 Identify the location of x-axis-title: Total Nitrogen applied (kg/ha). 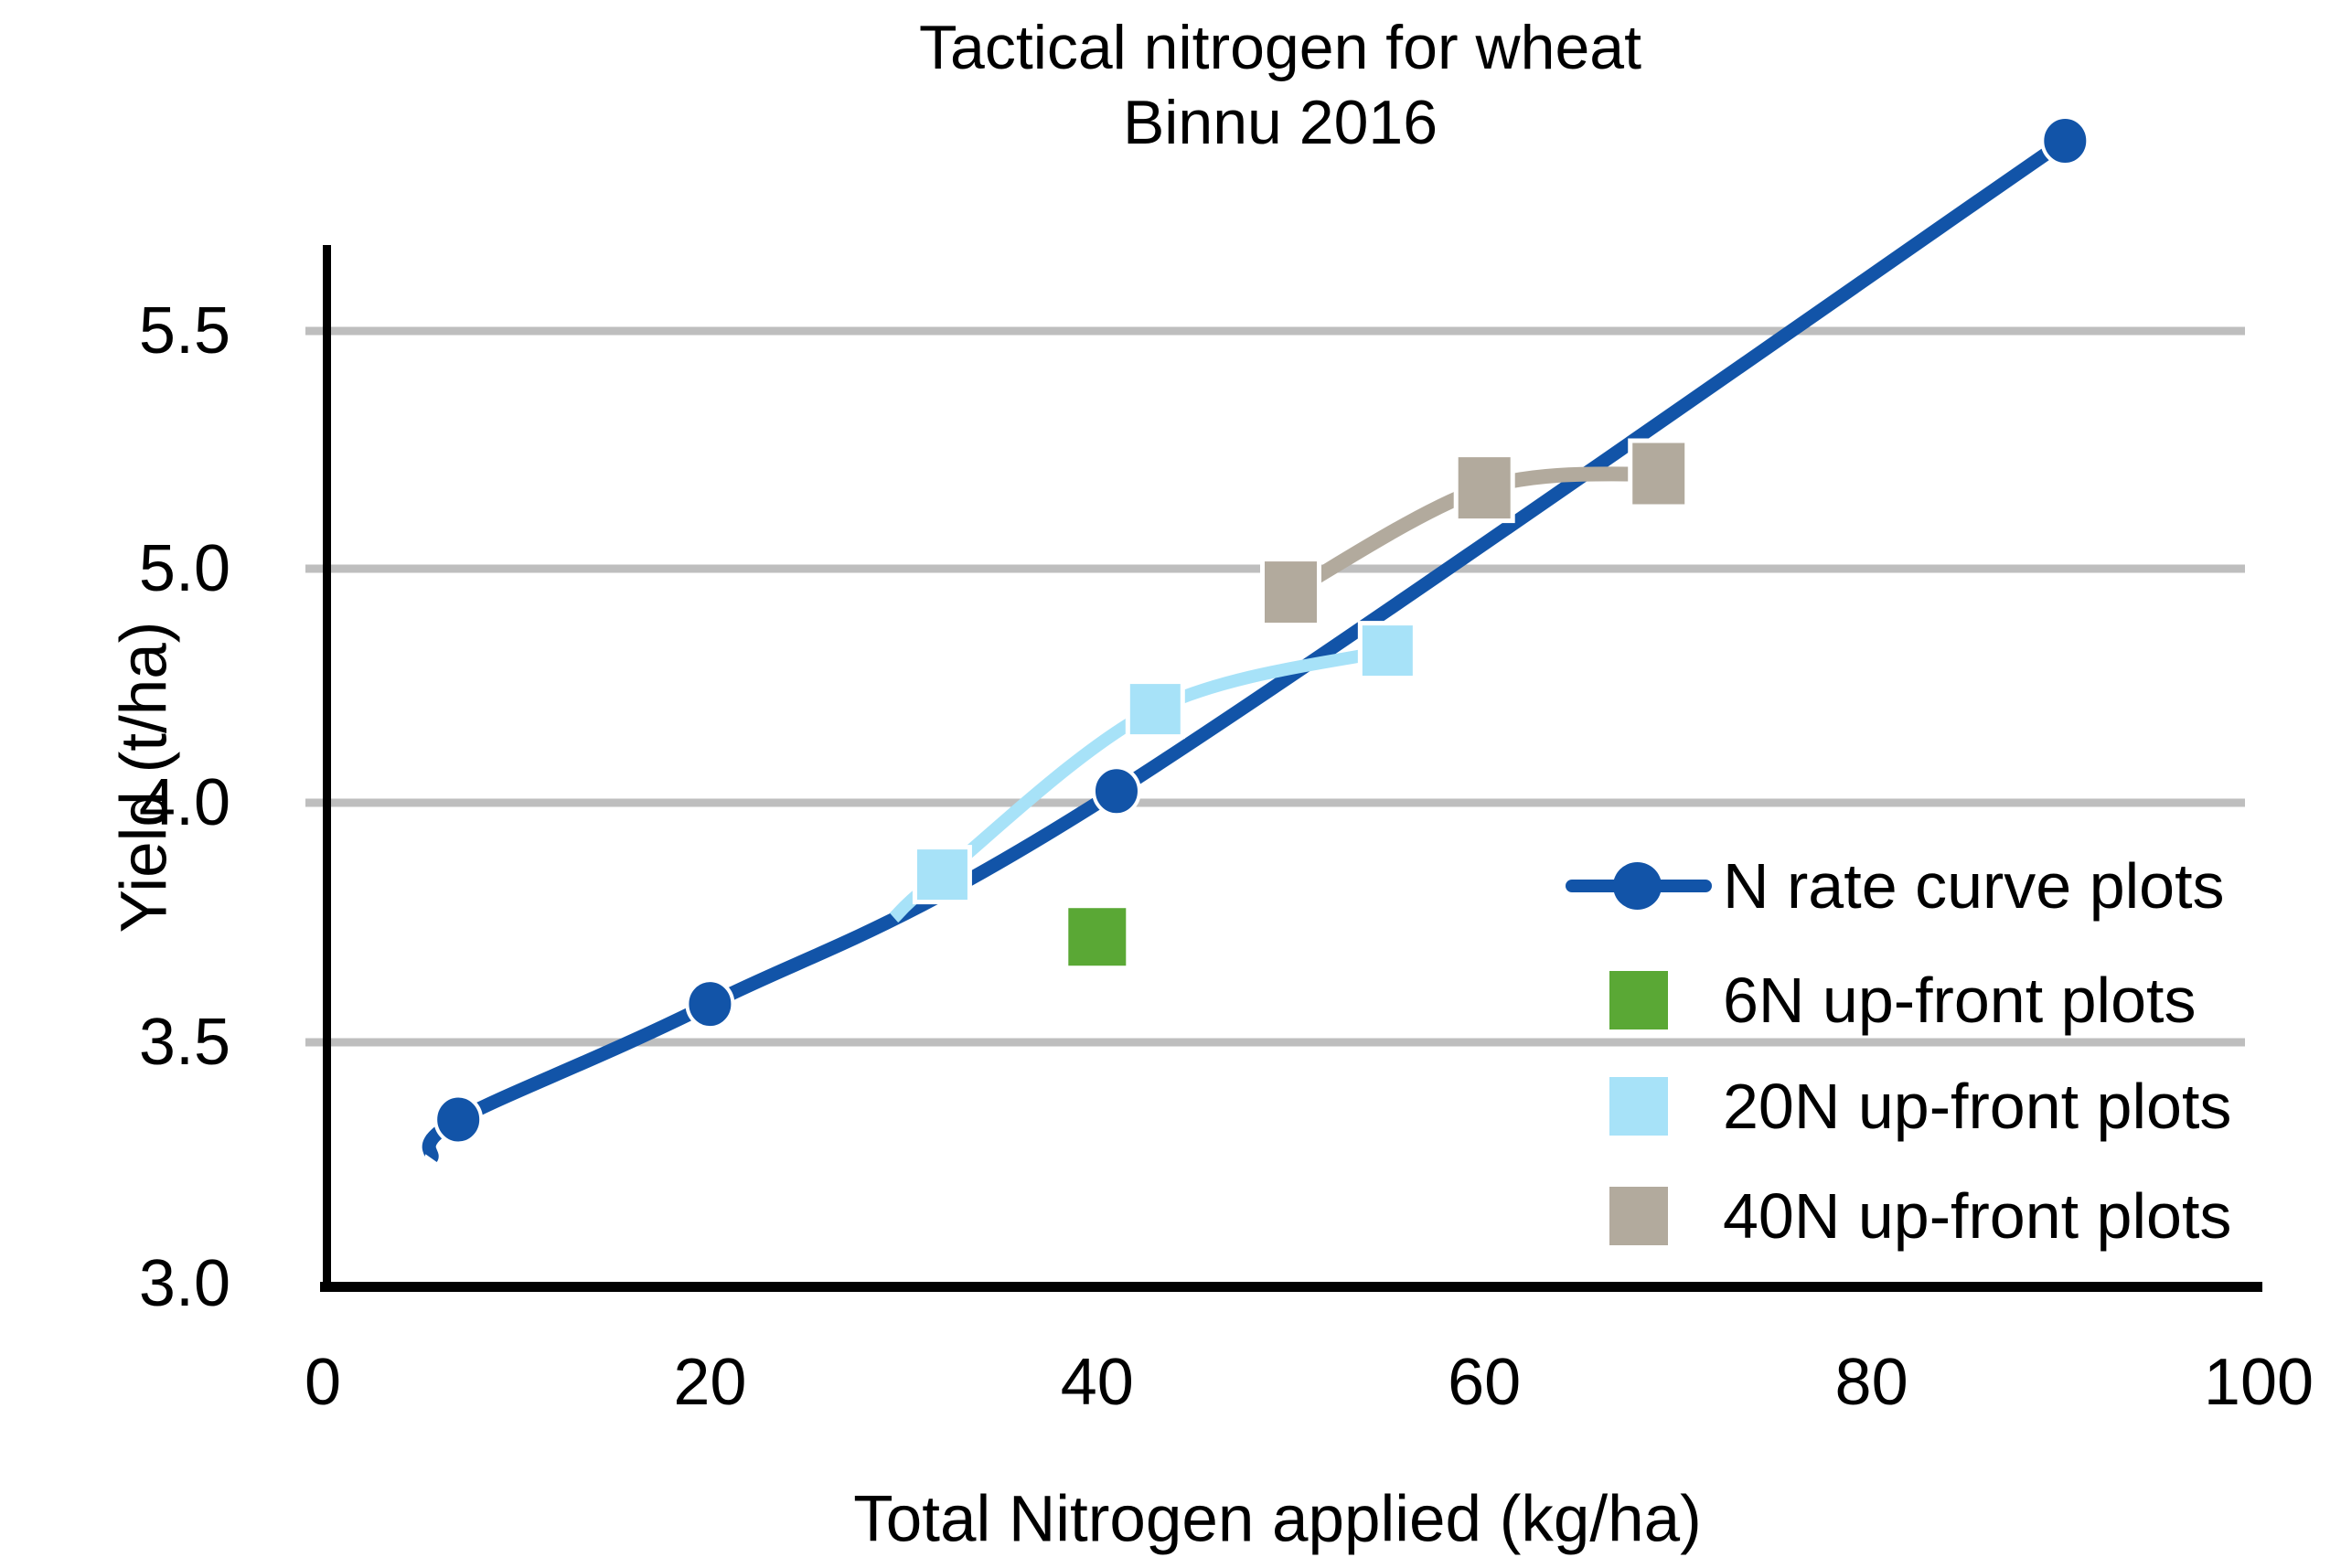
(1277, 1519).